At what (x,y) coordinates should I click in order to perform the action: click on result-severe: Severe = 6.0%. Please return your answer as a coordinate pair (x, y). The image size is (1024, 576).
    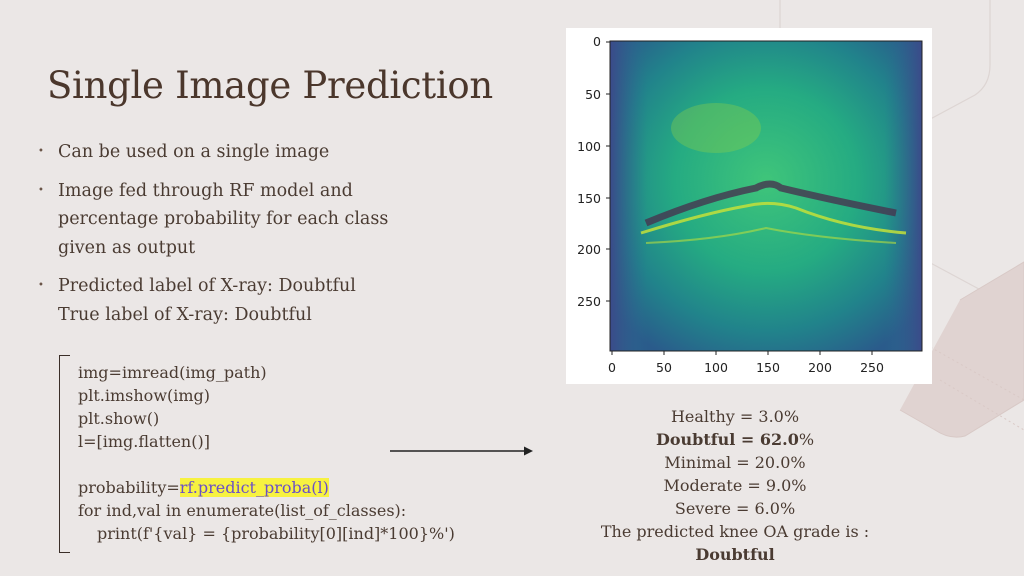
    Looking at the image, I should click on (735, 508).